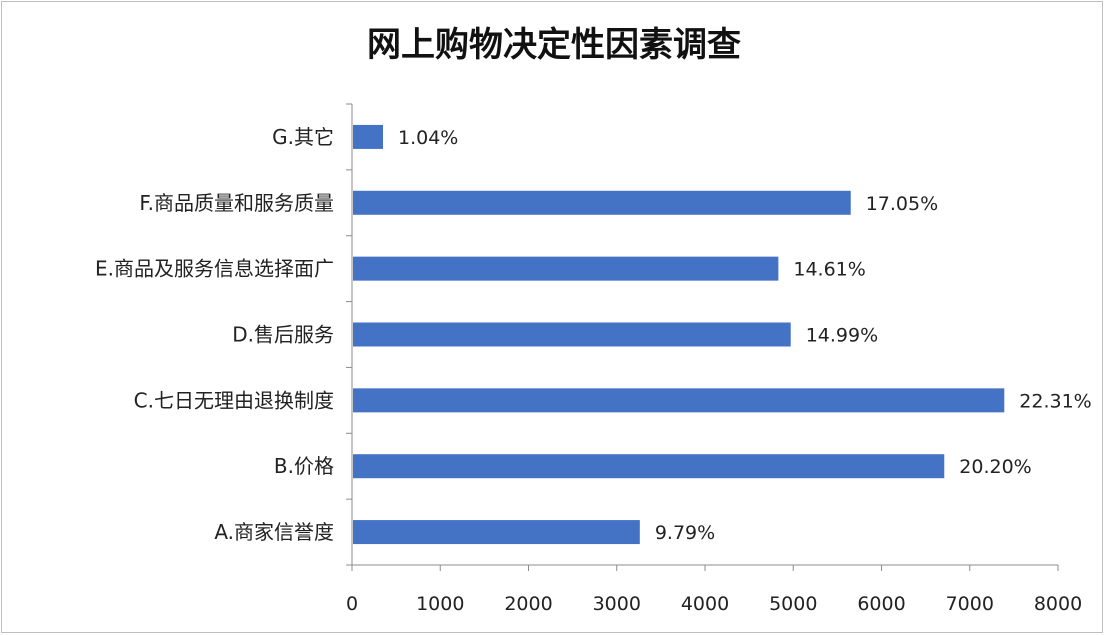  I want to click on x-tick-label: 4000, so click(705, 604).